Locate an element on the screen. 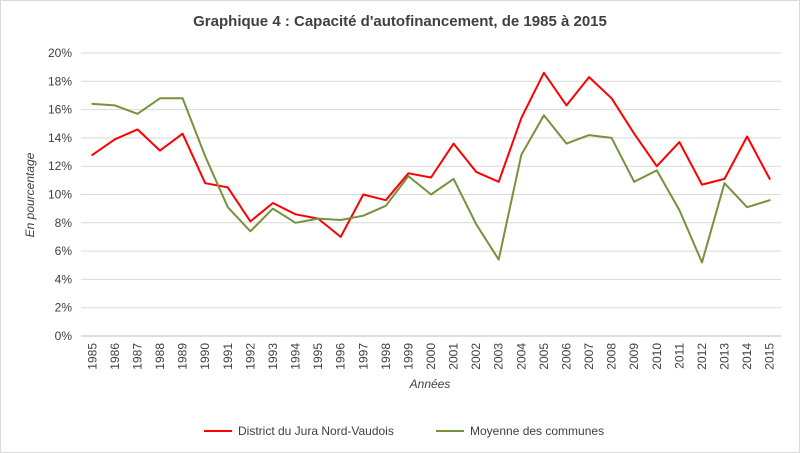 Image resolution: width=800 pixels, height=453 pixels. x-axis-title: Années is located at coordinates (430, 384).